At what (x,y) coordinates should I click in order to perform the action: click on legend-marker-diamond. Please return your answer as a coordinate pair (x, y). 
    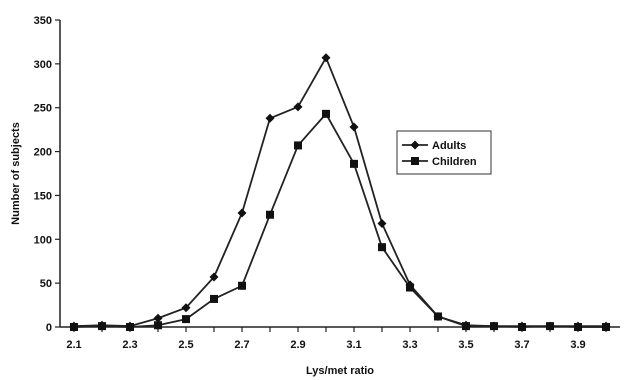
    Looking at the image, I should click on (415, 145).